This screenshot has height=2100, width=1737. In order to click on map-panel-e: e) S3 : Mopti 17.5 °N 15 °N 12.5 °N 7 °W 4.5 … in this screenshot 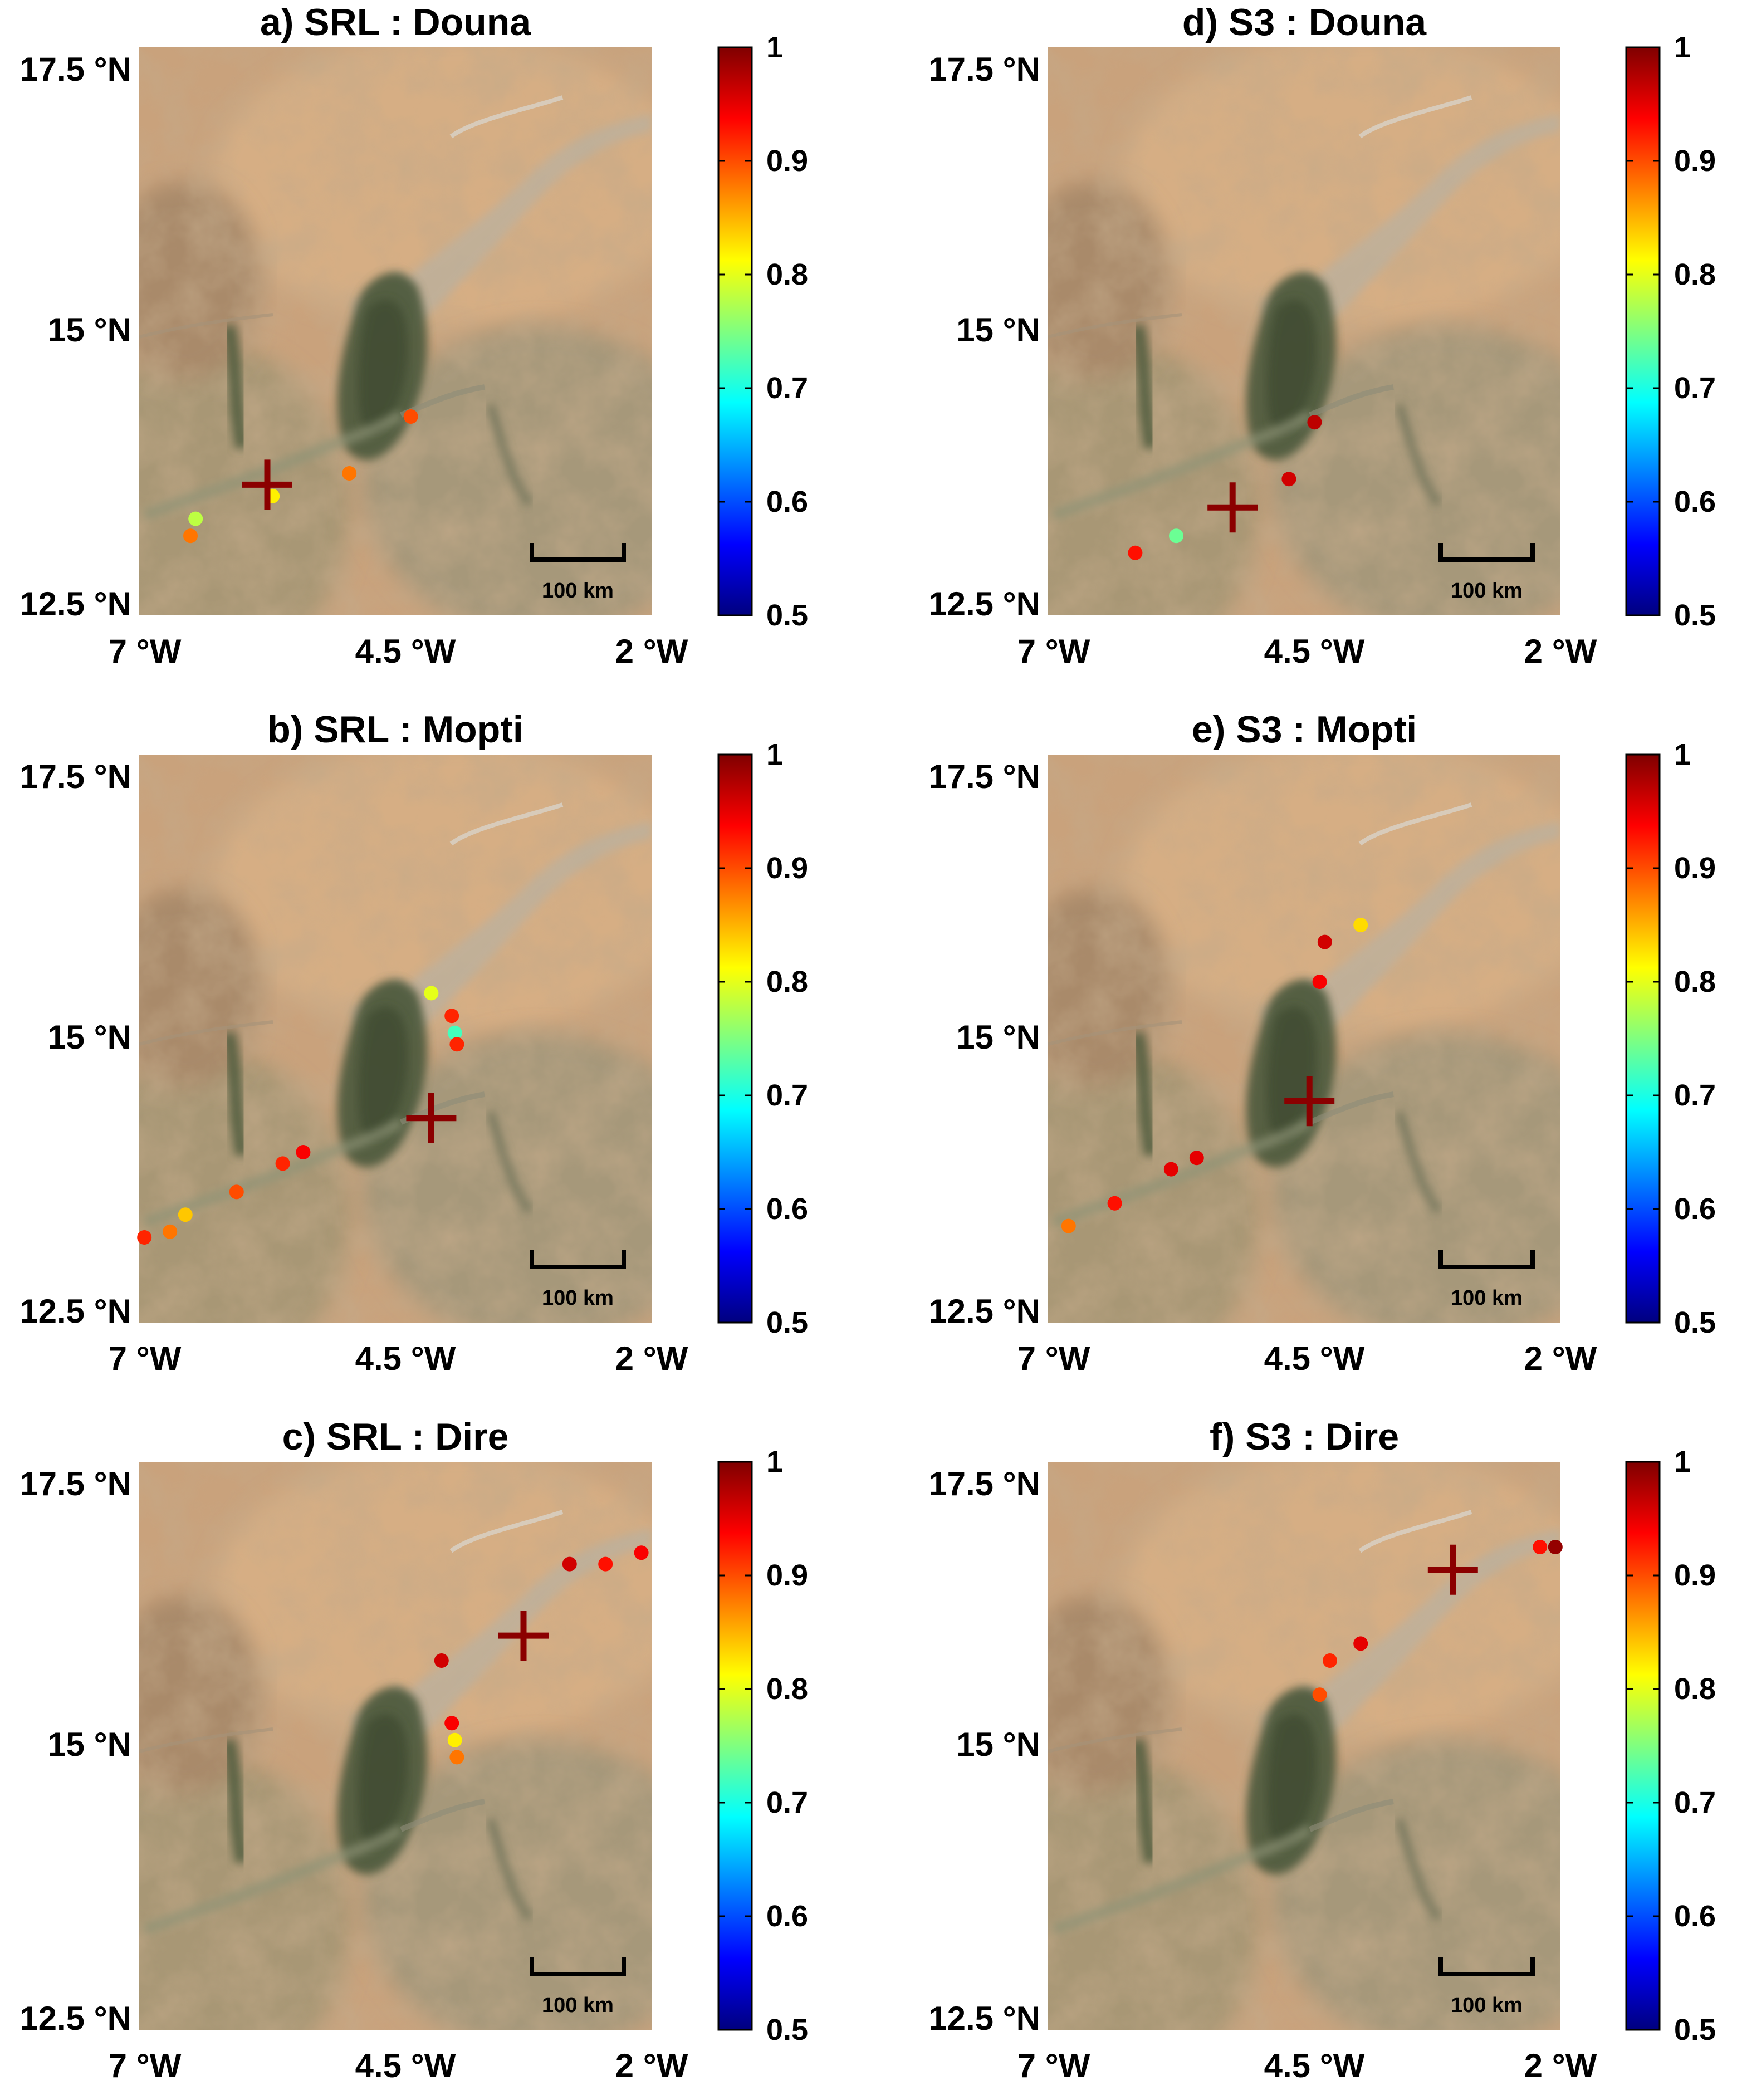, I will do `click(1322, 1046)`.